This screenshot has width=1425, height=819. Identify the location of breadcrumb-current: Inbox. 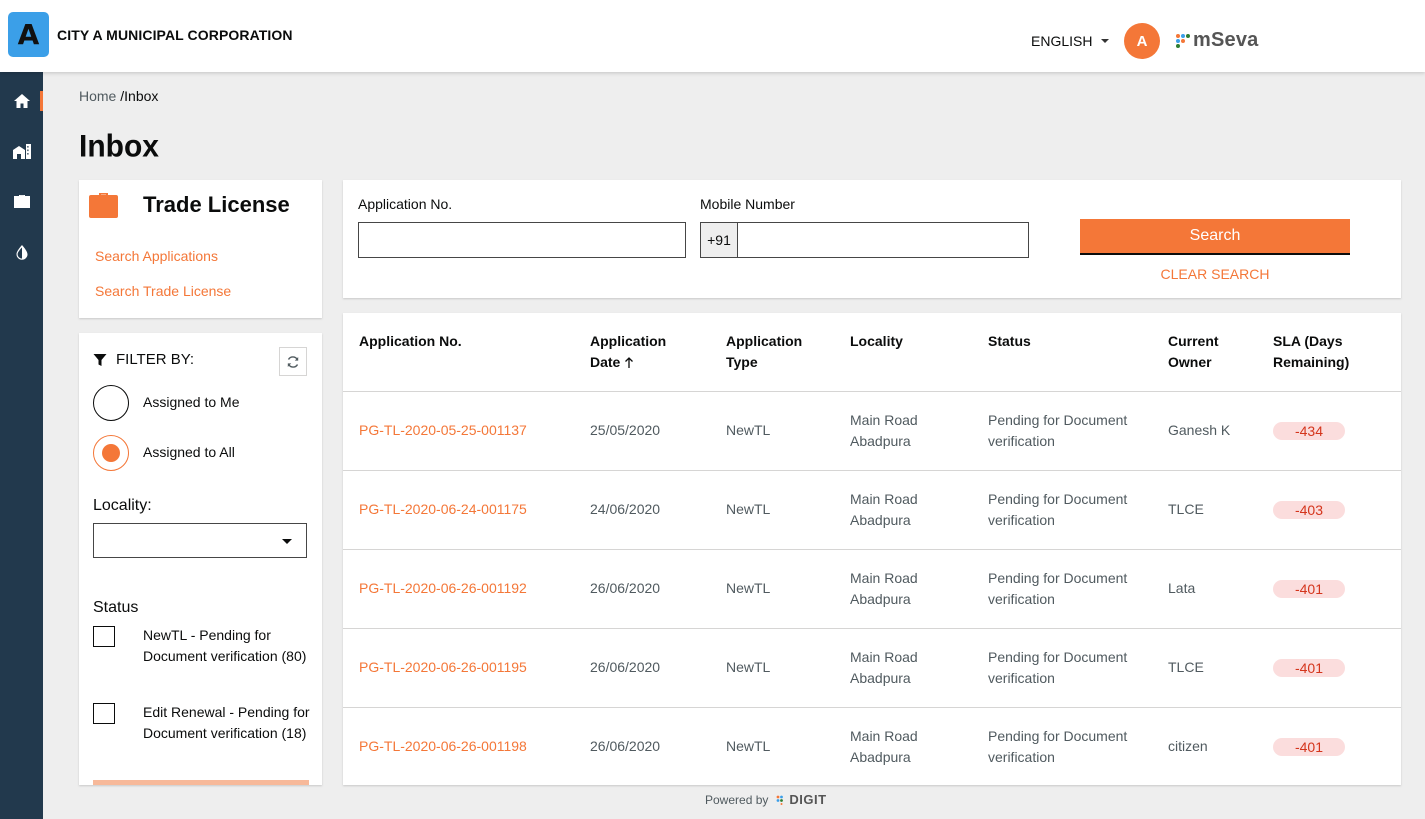
(141, 96).